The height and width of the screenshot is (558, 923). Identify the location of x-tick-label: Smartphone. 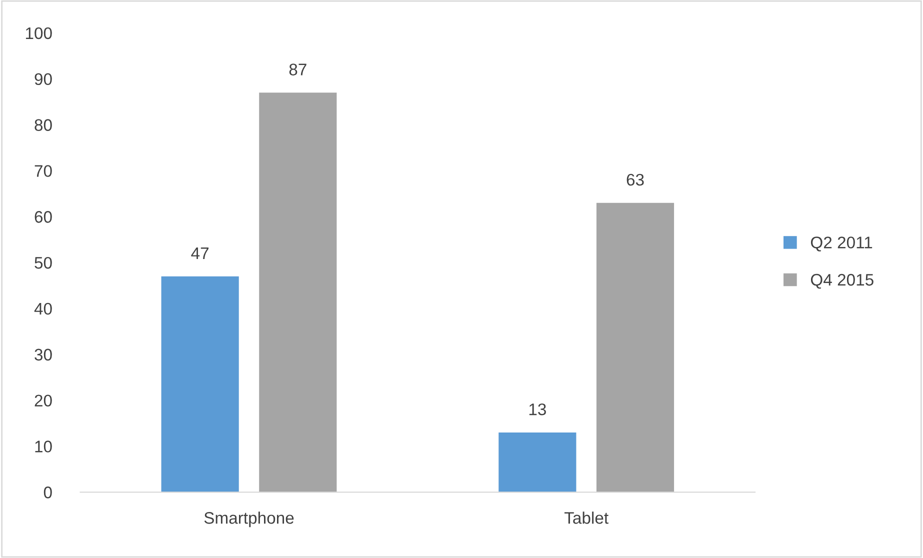
(249, 520).